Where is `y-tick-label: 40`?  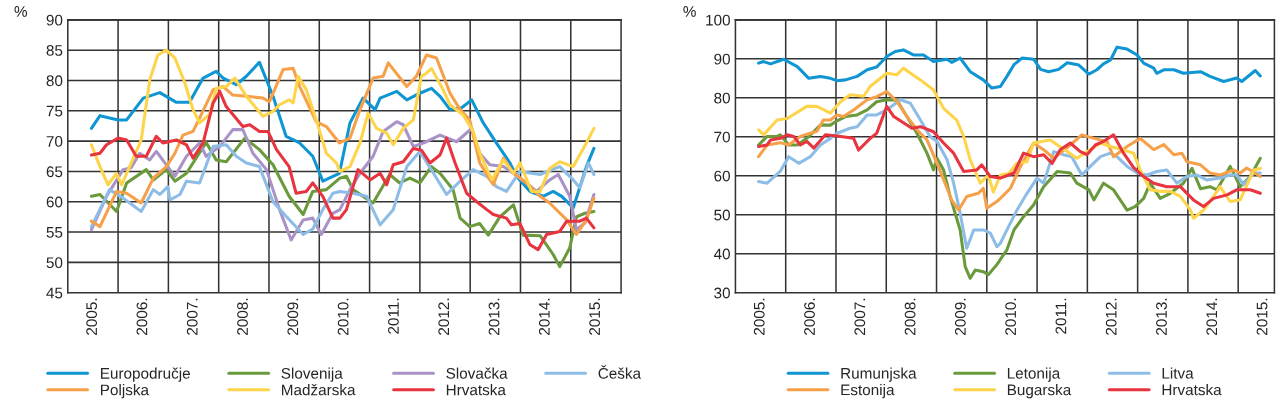
y-tick-label: 40 is located at coordinates (721, 254).